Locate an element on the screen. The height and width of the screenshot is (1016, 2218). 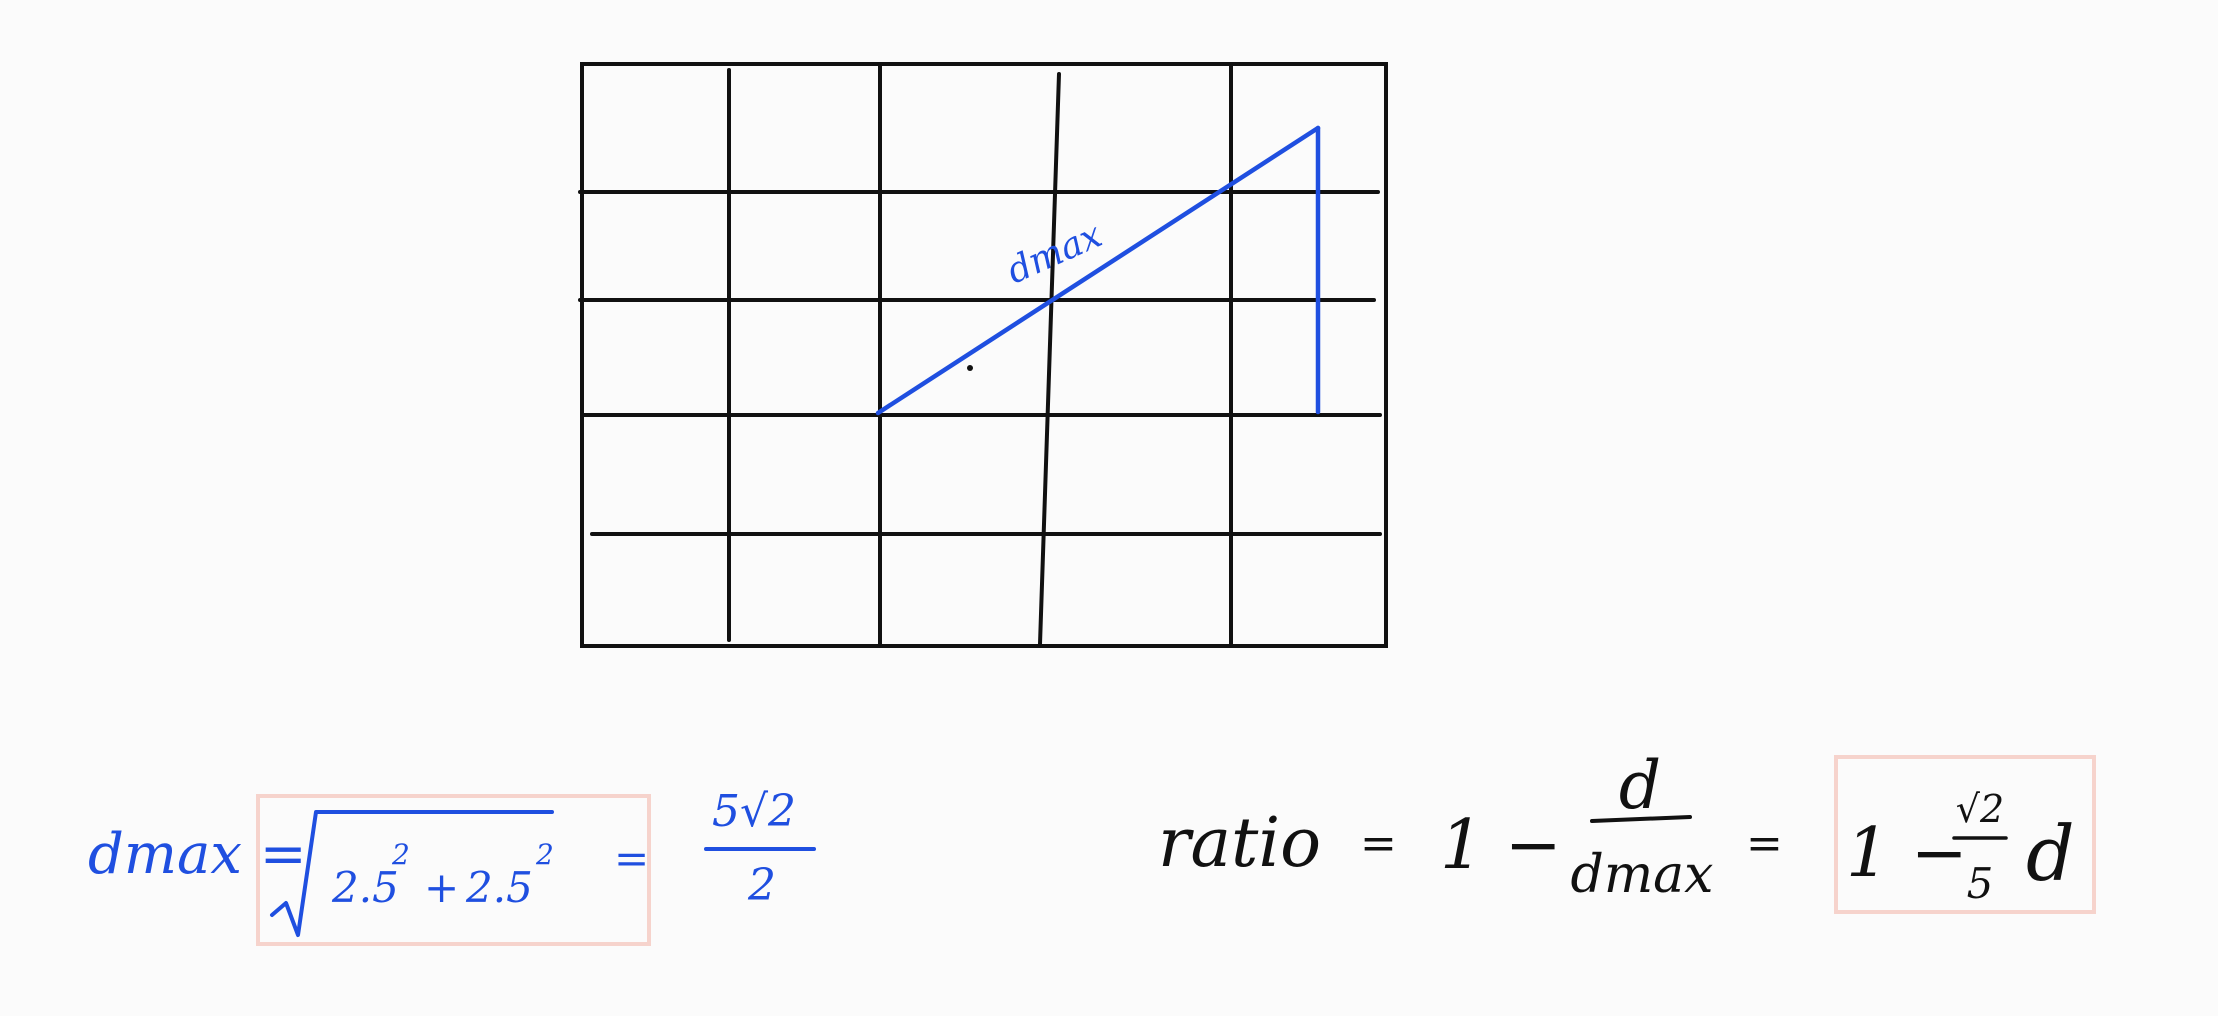
sample-point is located at coordinates (970, 368).